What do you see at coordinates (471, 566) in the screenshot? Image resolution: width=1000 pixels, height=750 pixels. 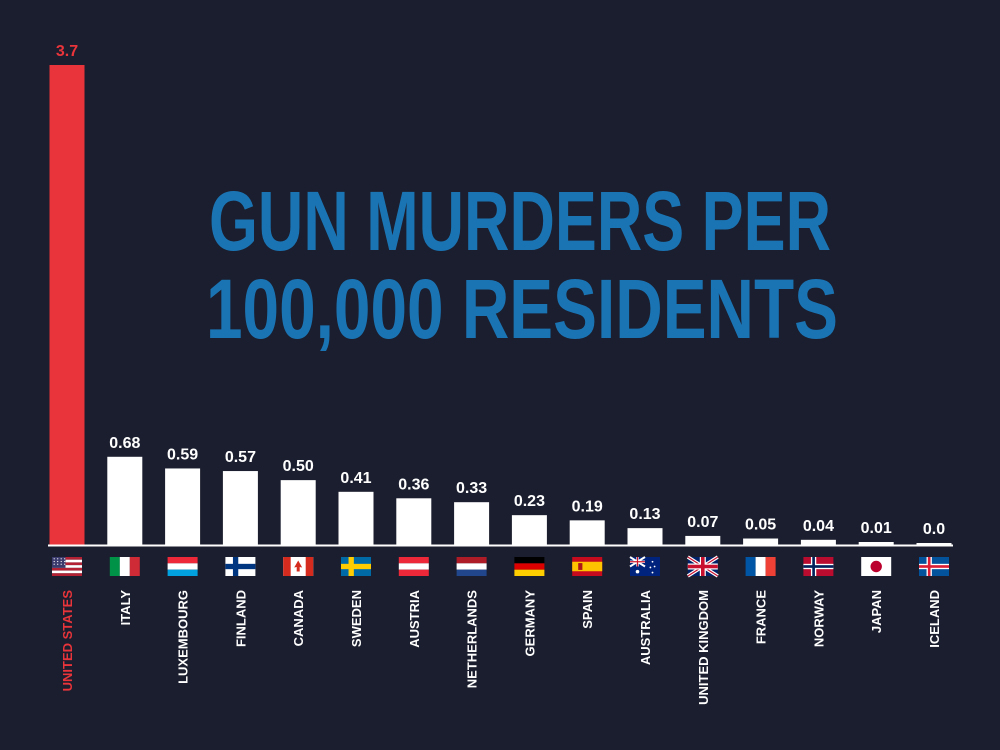 I see `netherlands-flag-icon` at bounding box center [471, 566].